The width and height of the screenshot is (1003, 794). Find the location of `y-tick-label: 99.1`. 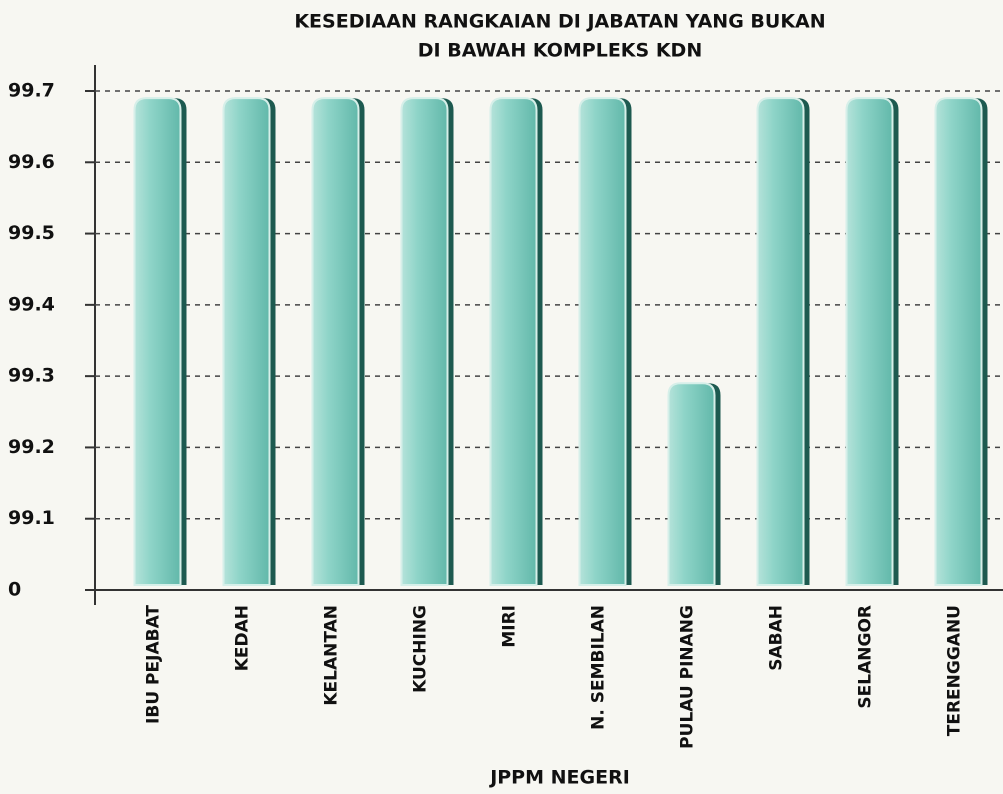

y-tick-label: 99.1 is located at coordinates (31, 518).